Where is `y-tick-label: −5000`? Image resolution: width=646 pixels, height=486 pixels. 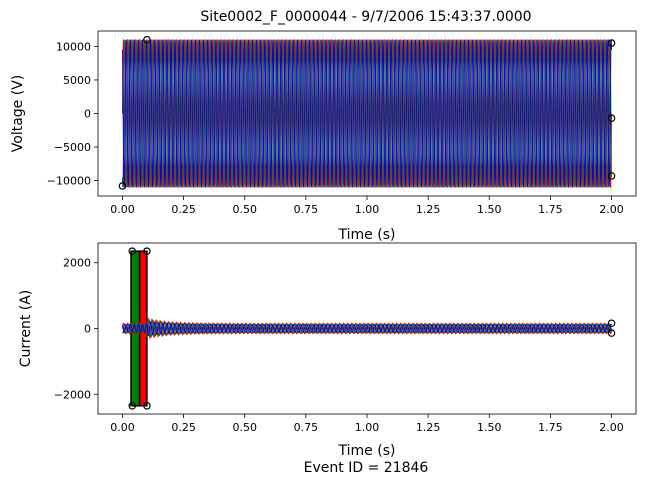
y-tick-label: −5000 is located at coordinates (72, 147).